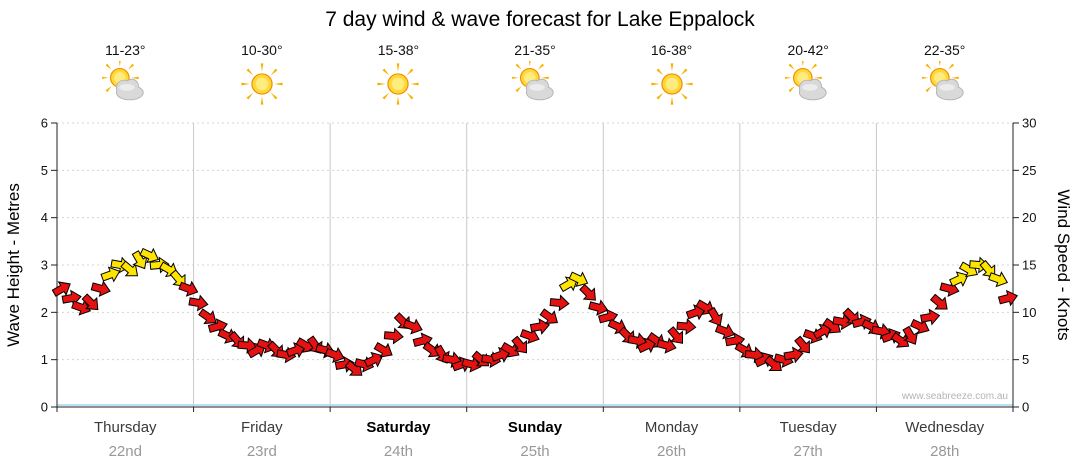 The height and width of the screenshot is (475, 1080). What do you see at coordinates (262, 427) in the screenshot?
I see `day-name: Friday` at bounding box center [262, 427].